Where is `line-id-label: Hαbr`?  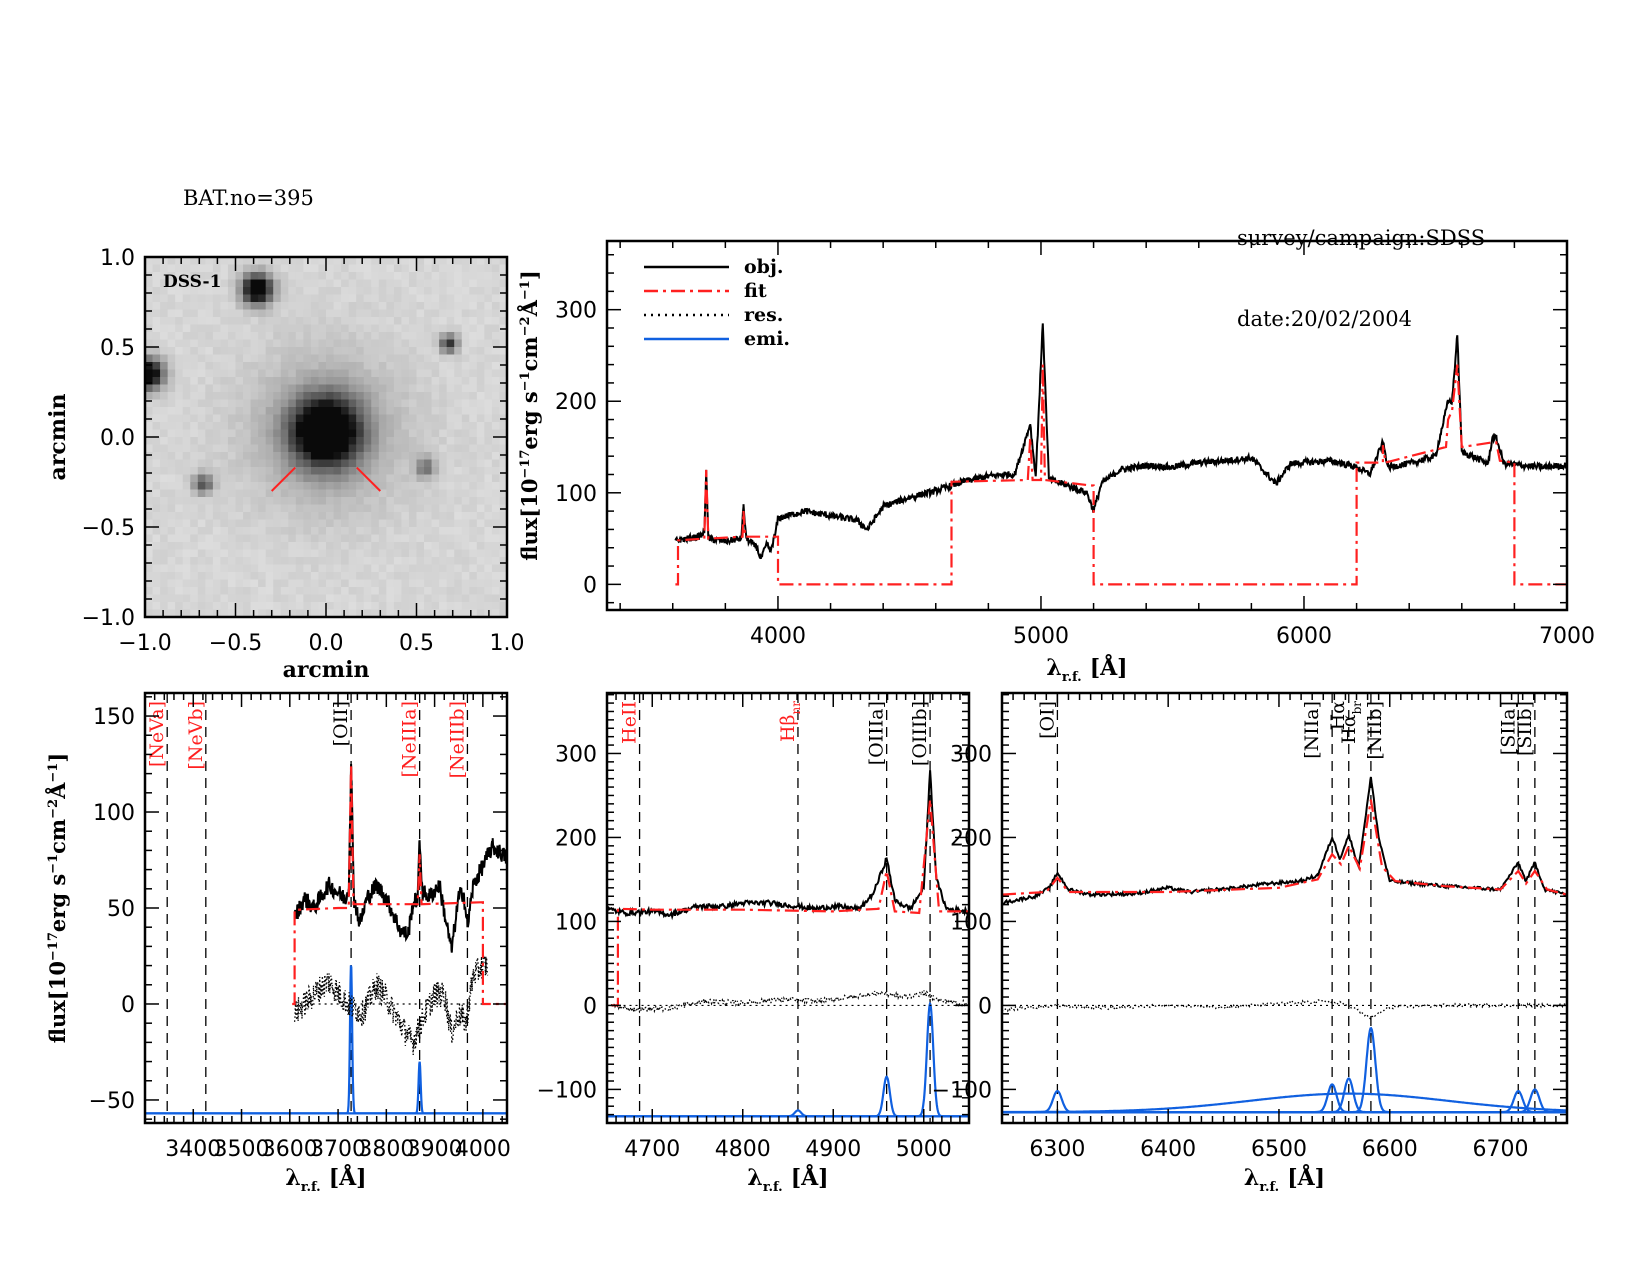 line-id-label: Hαbr is located at coordinates (1351, 722).